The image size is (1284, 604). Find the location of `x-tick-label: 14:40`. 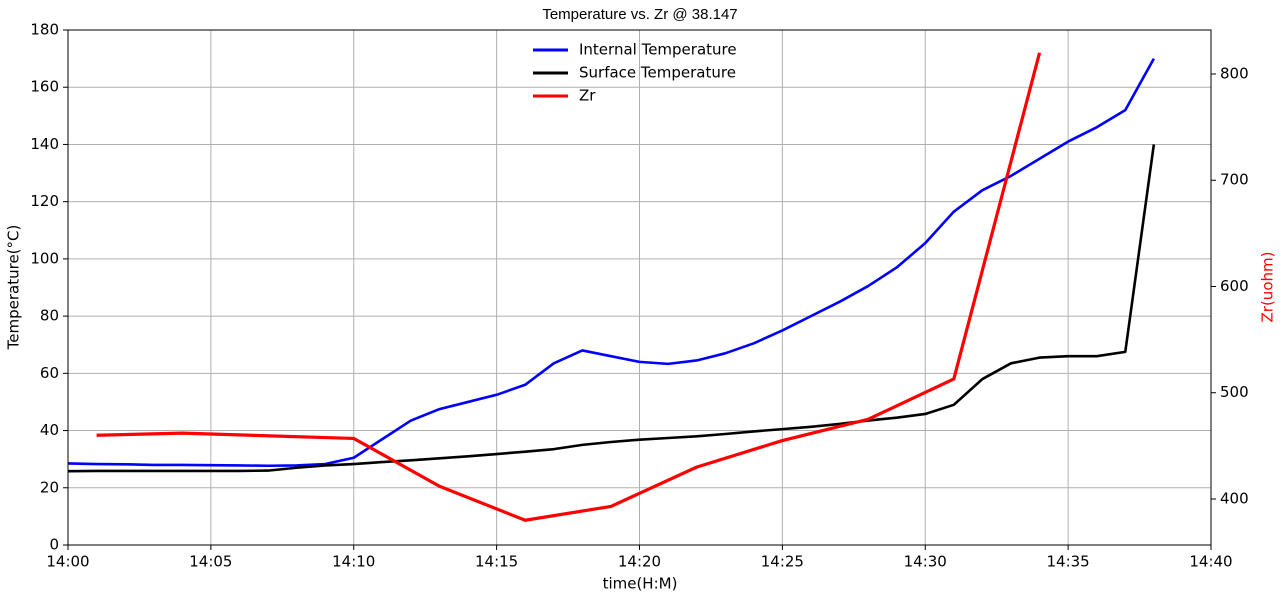

x-tick-label: 14:40 is located at coordinates (1210, 562).